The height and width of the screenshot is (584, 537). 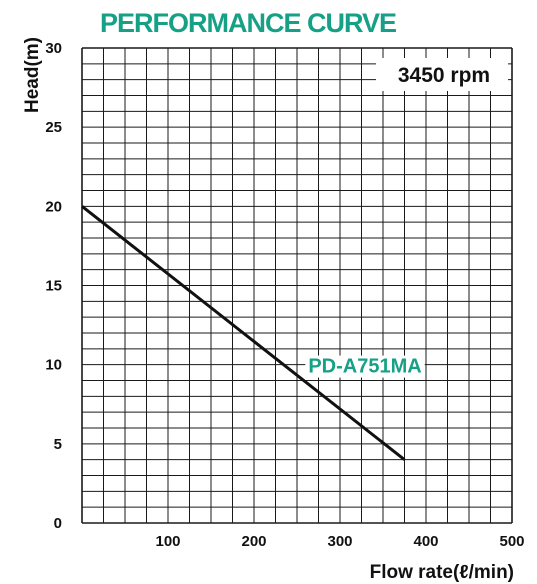 What do you see at coordinates (53, 48) in the screenshot?
I see `y-tick-label: 30` at bounding box center [53, 48].